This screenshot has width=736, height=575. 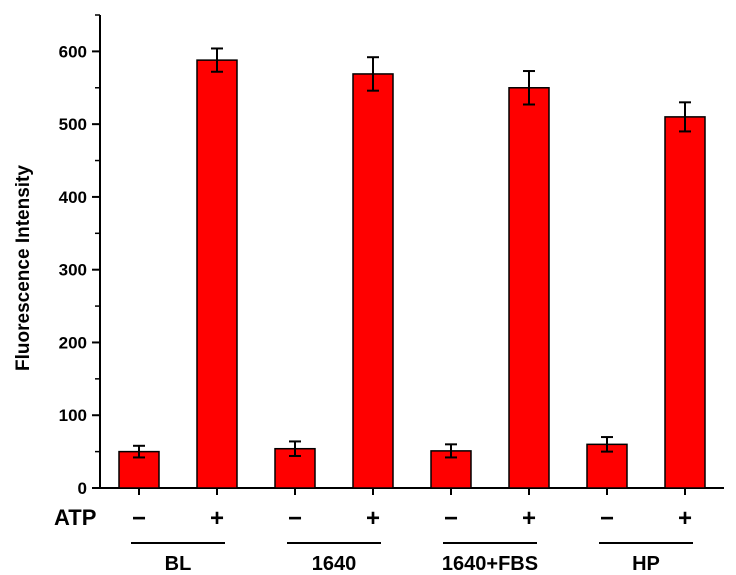 What do you see at coordinates (73, 342) in the screenshot?
I see `y-tick-label: 200` at bounding box center [73, 342].